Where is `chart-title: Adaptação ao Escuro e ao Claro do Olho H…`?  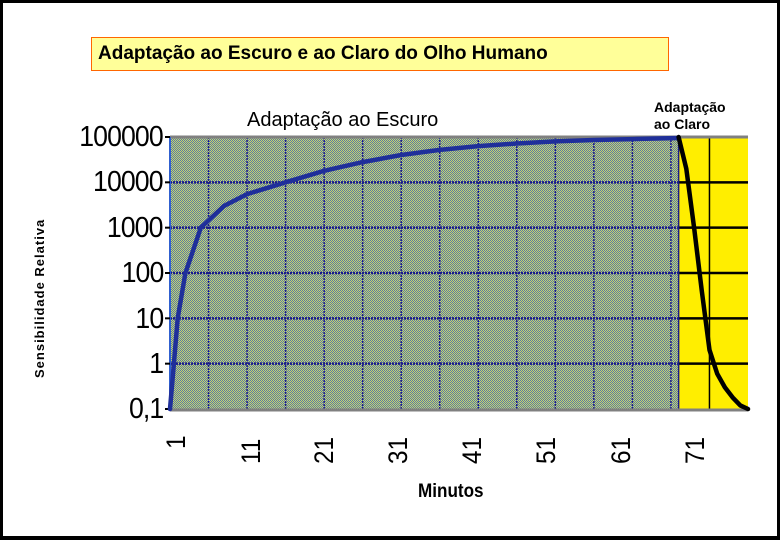 chart-title: Adaptação ao Escuro e ao Claro do Olho H… is located at coordinates (380, 54).